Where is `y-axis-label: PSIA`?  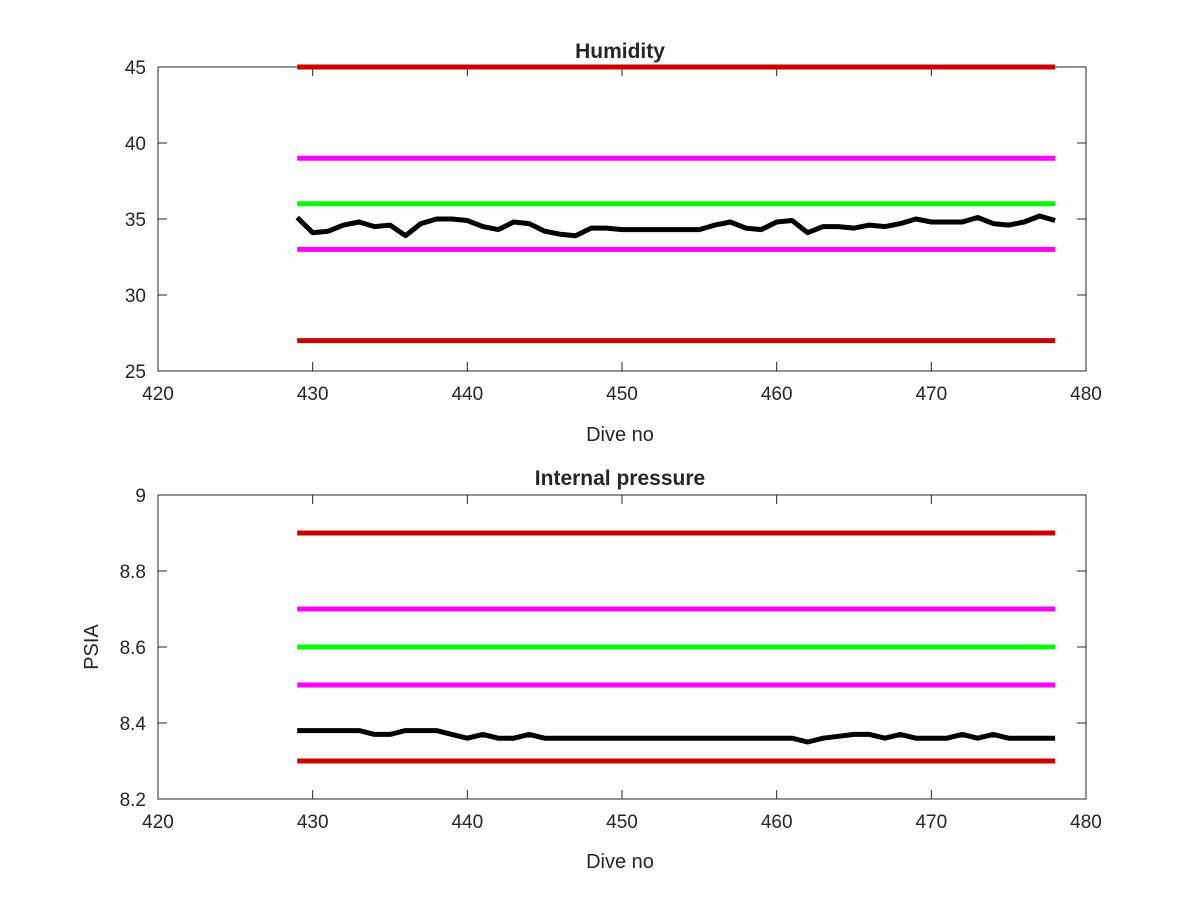 y-axis-label: PSIA is located at coordinates (92, 647).